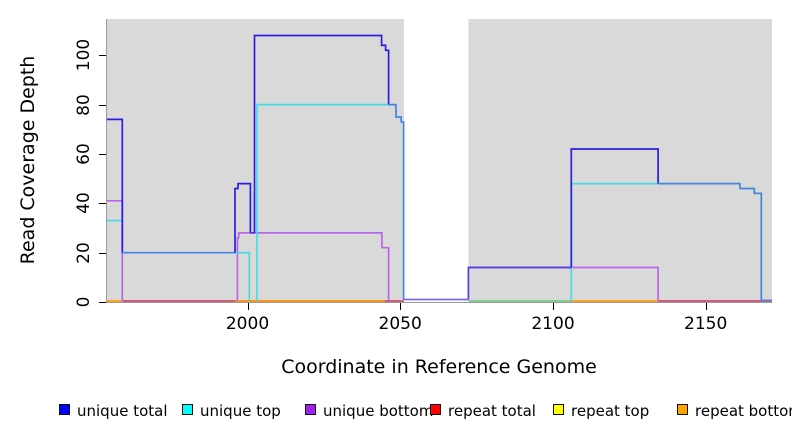 This screenshot has width=792, height=432. I want to click on x-tick-label: 2150, so click(706, 324).